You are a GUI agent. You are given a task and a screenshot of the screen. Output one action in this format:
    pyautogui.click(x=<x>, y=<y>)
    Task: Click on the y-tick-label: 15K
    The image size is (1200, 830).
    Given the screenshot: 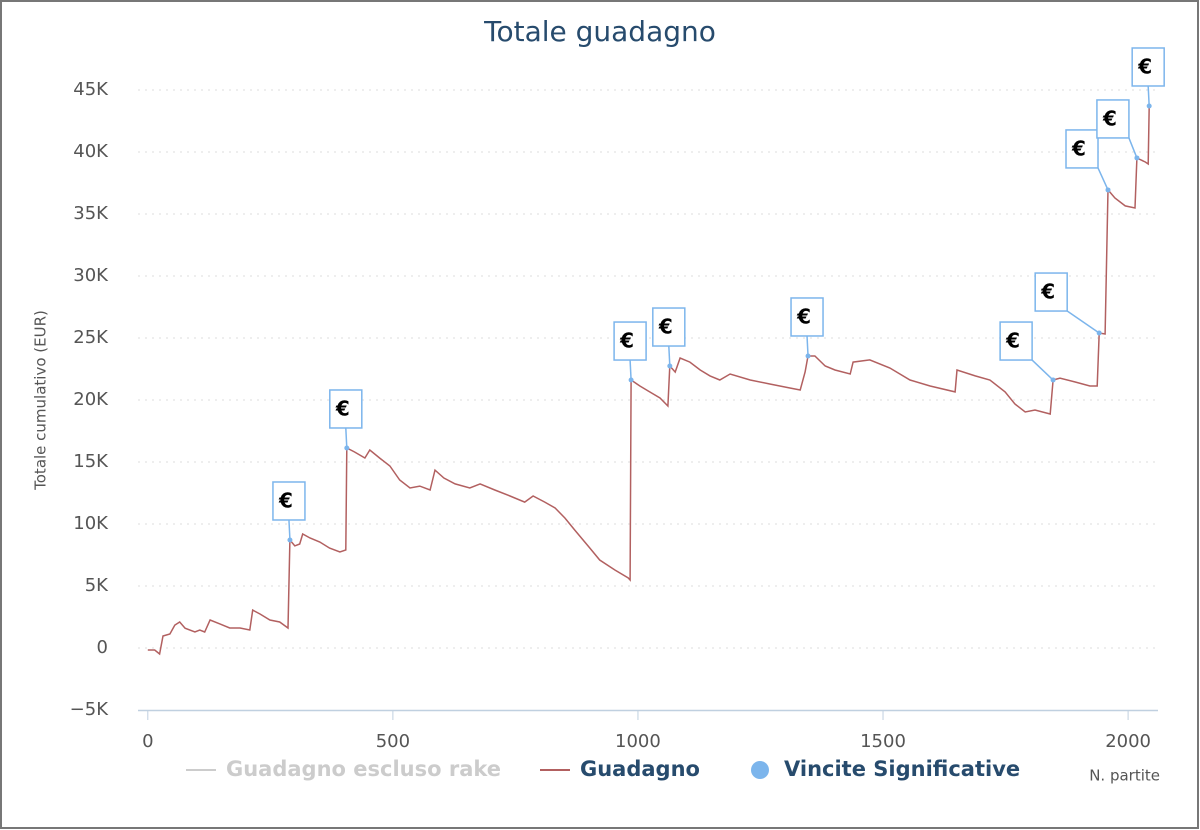 What is the action you would take?
    pyautogui.click(x=91, y=461)
    